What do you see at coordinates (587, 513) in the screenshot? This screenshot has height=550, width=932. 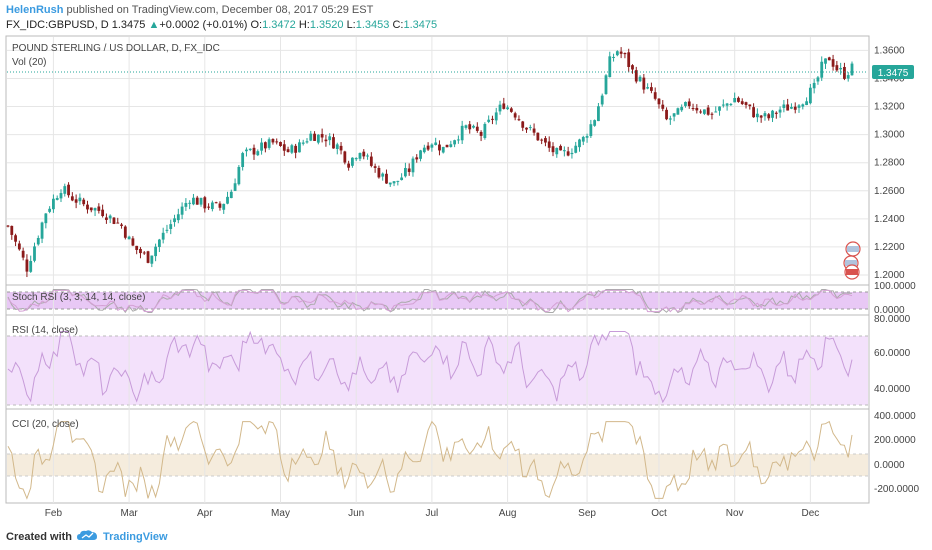 I see `x-tick-label: Sep` at bounding box center [587, 513].